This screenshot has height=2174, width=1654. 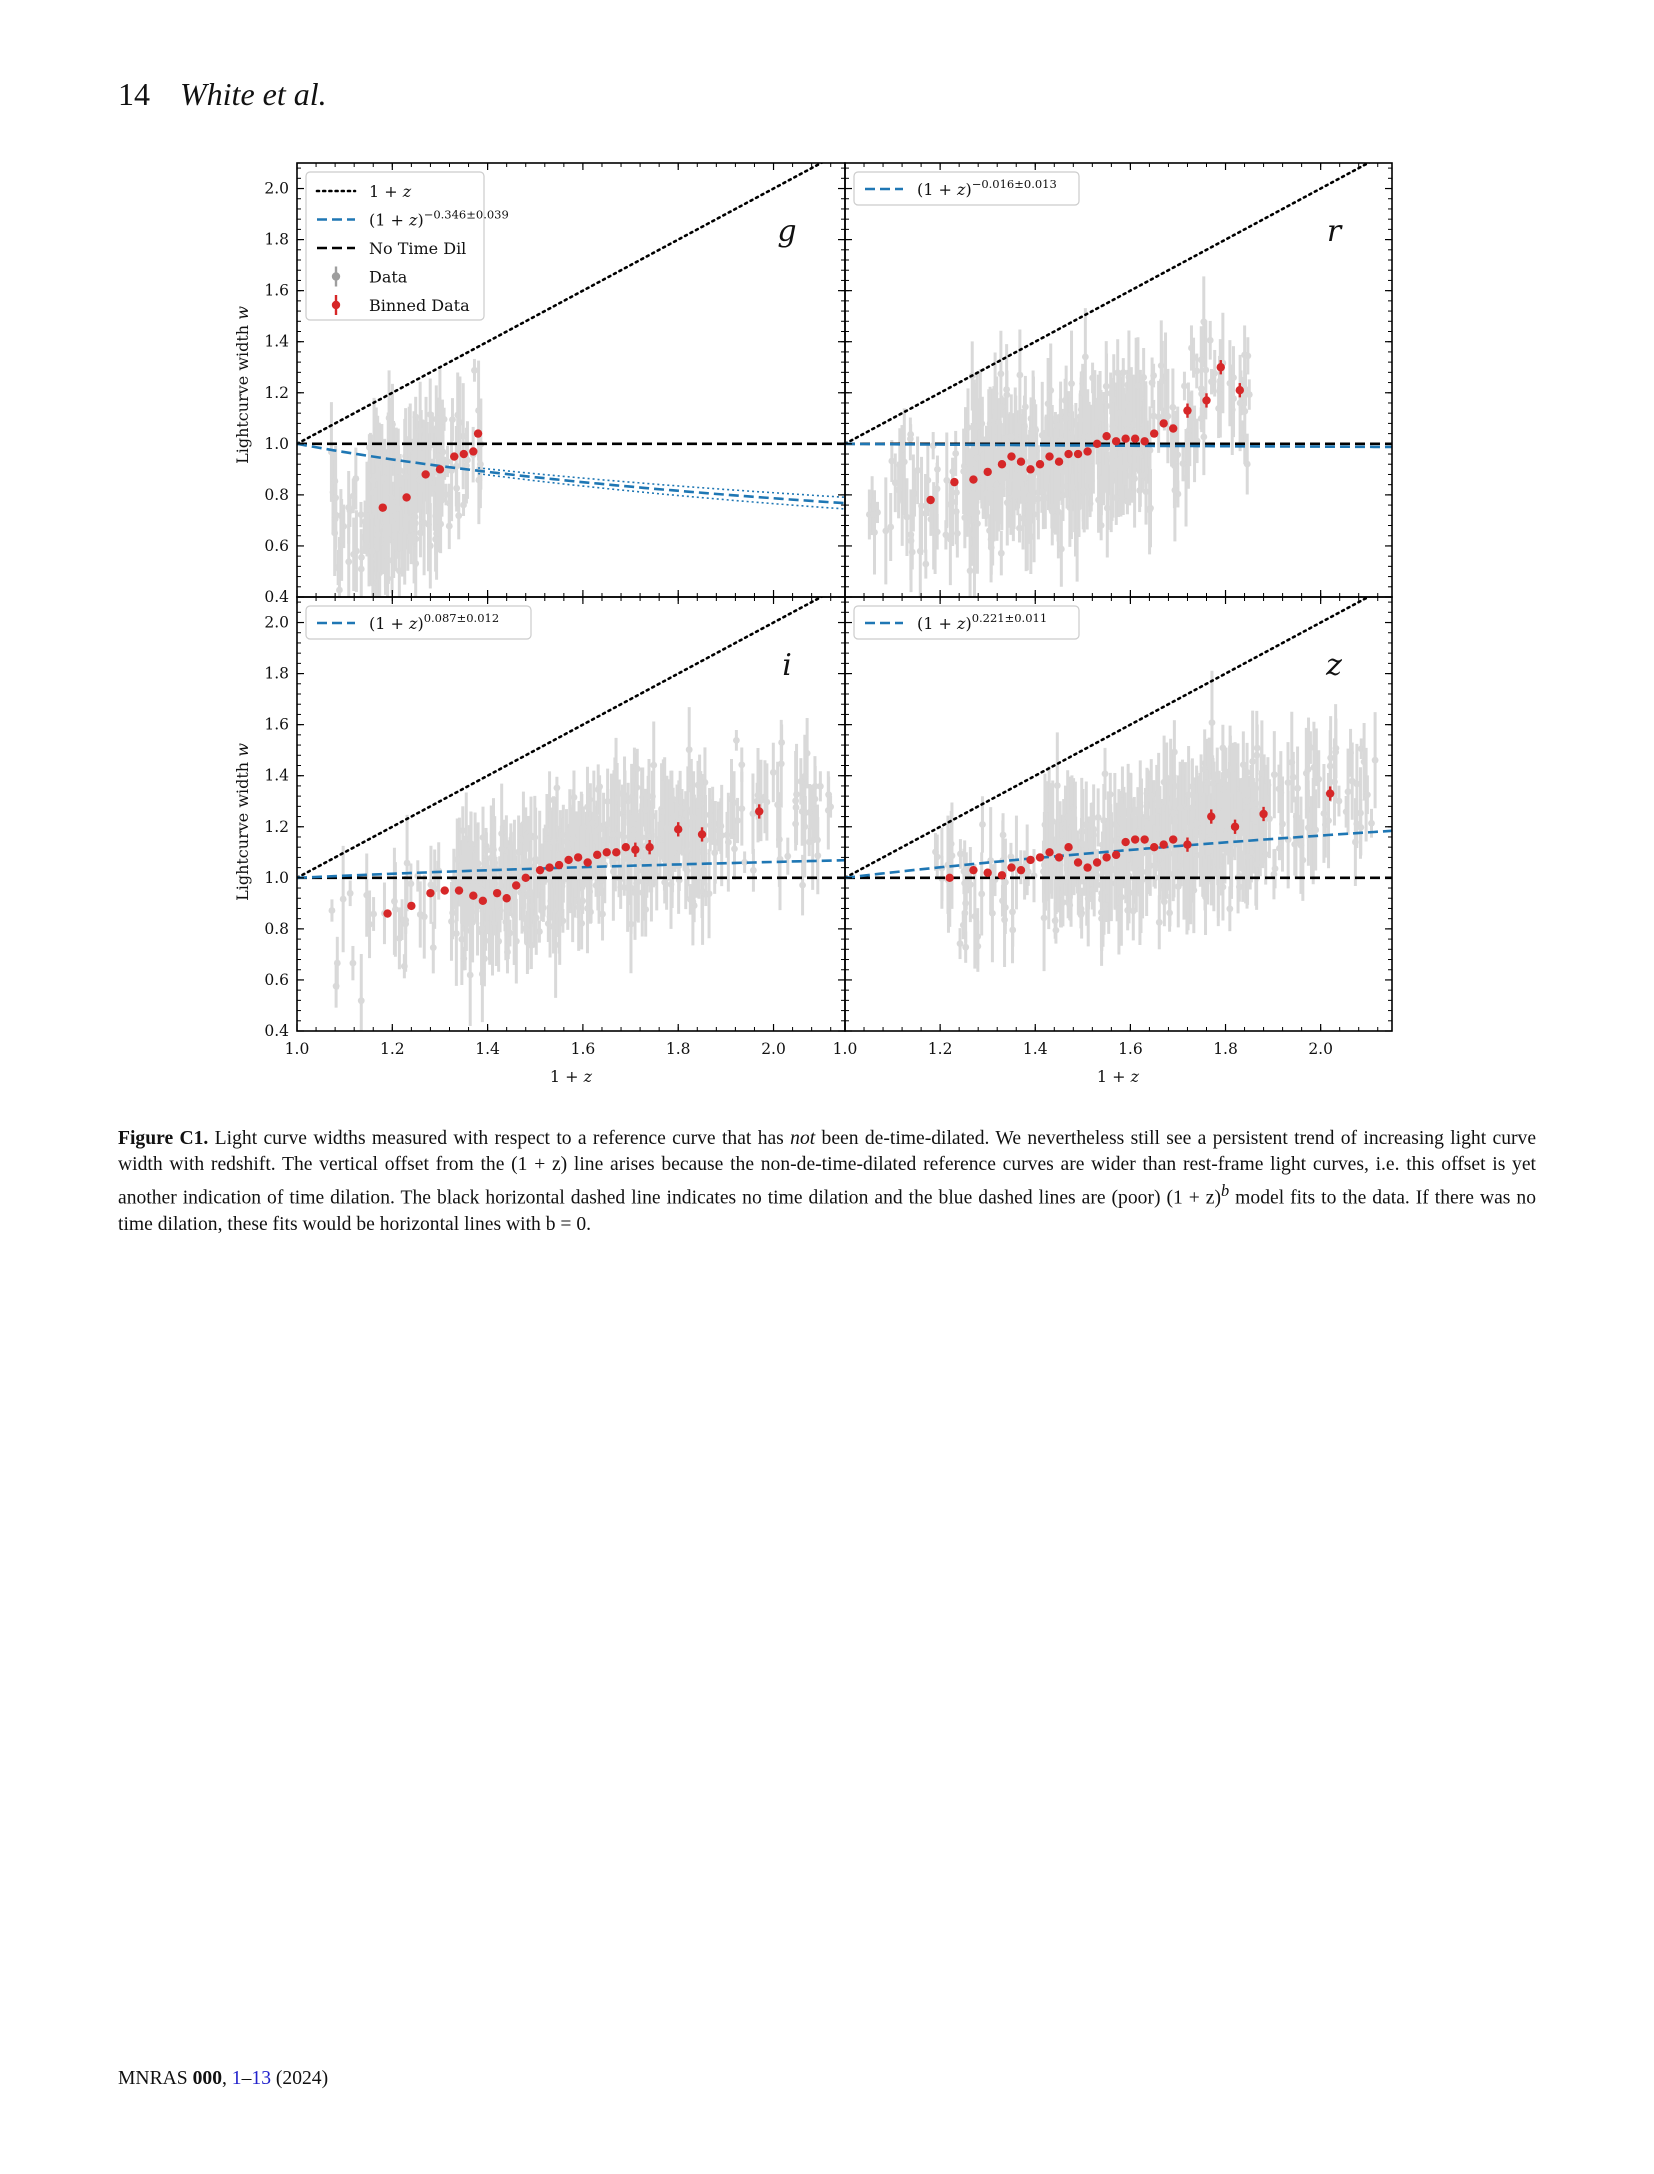 I want to click on page-start-link: 1, so click(x=236, y=2078).